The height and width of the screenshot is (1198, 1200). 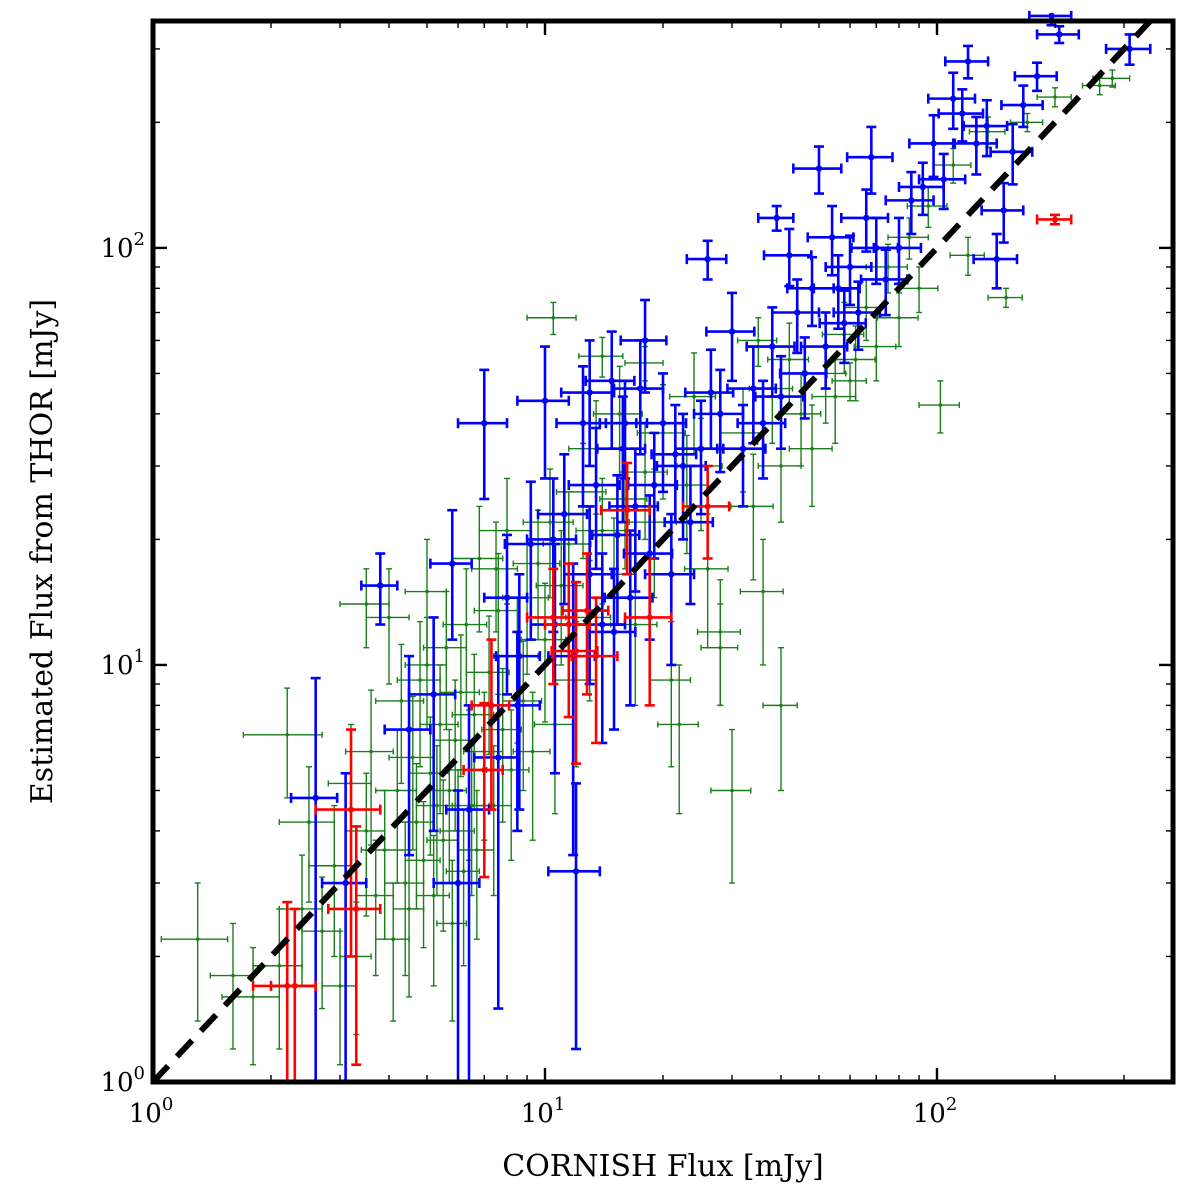 I want to click on y-tick-label-2: 10², so click(x=122, y=246).